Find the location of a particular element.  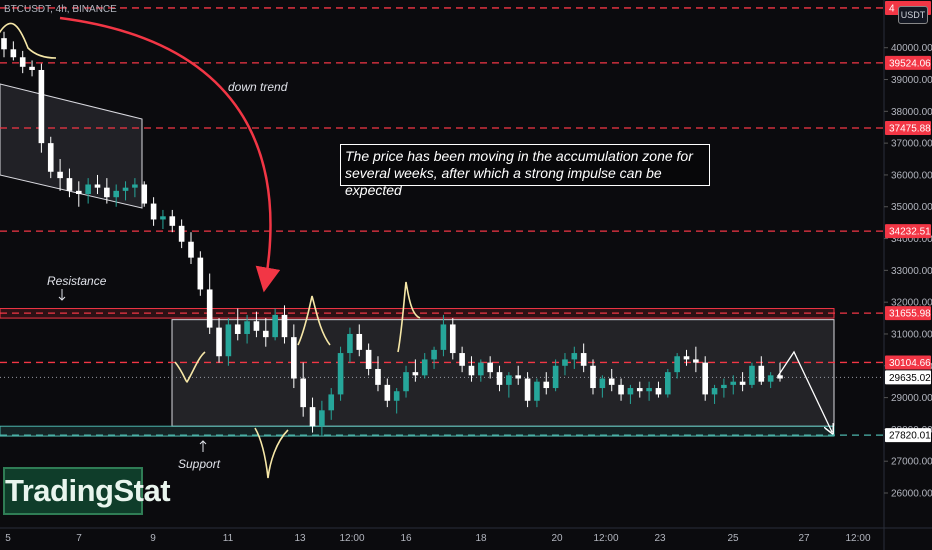

x-tick-label: 23 is located at coordinates (660, 538).